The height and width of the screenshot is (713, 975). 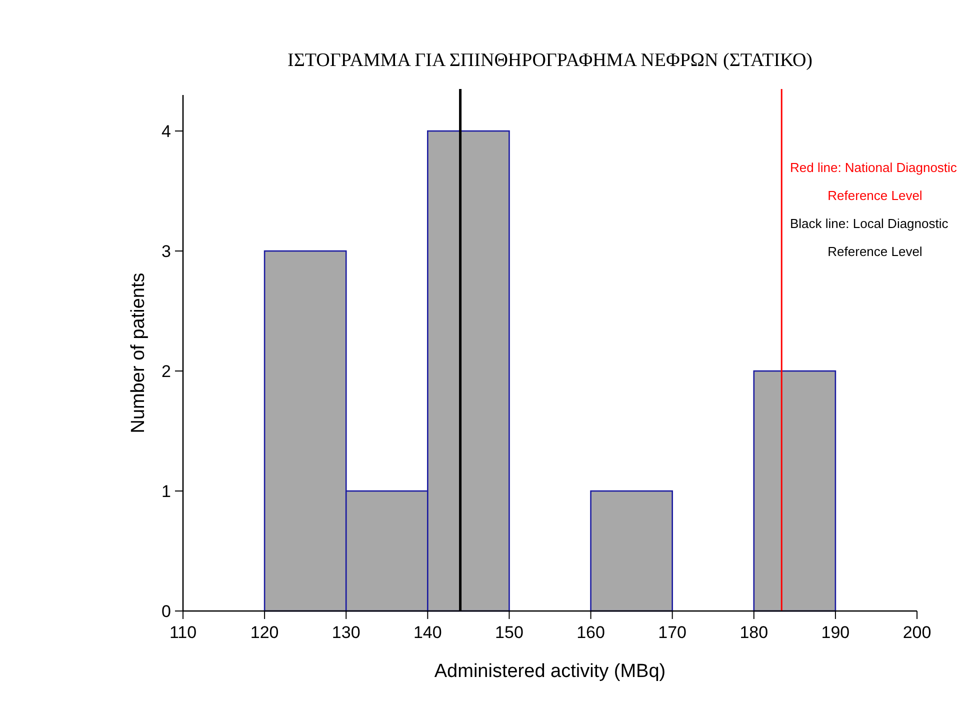 What do you see at coordinates (550, 60) in the screenshot?
I see `chart-title: ΙΣΤΟΓΡΑΜΜΑ ΓΙΑ ΣΠΙΝΘΗΡΟΓΡΑΦΗΜΑ ΝΕΦΡΩΝ (ΣΤΑΤΙΚΟ)` at bounding box center [550, 60].